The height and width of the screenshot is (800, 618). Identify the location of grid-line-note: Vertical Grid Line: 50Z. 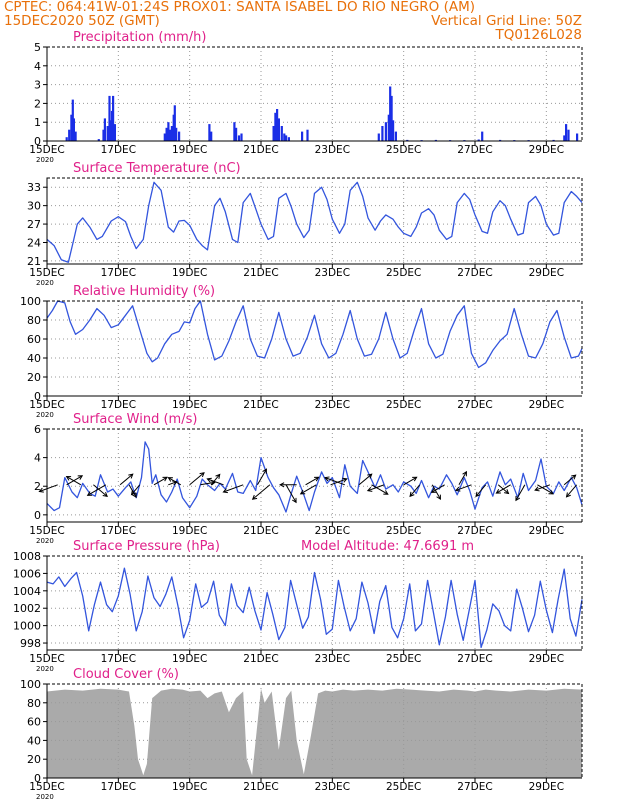
(506, 21).